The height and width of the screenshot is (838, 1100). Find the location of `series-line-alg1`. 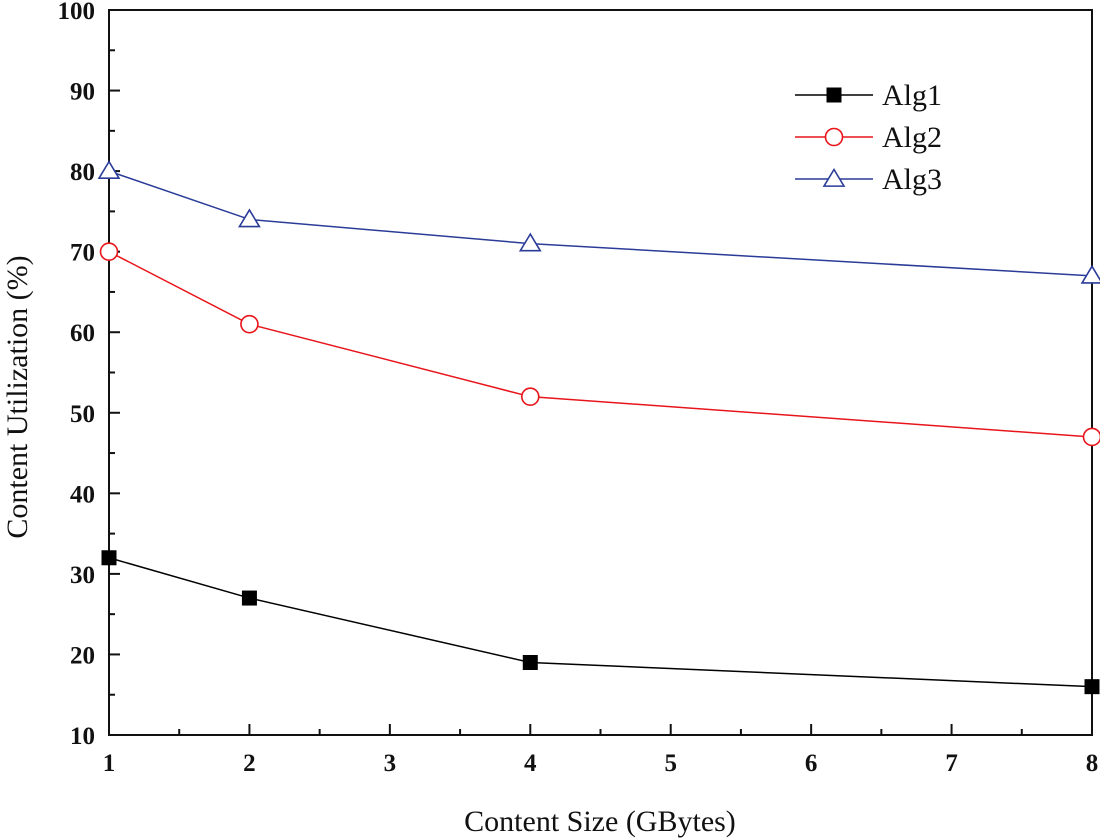

series-line-alg1 is located at coordinates (600, 622).